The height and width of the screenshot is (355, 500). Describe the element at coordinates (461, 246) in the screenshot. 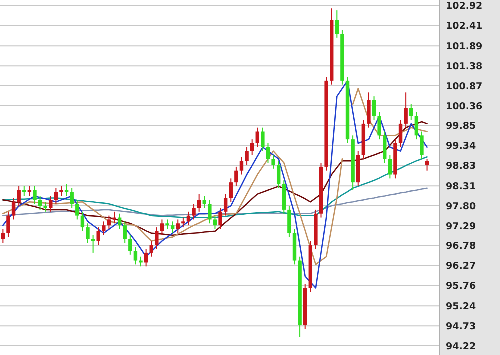

I see `y-tick-label: 96.78` at that location.